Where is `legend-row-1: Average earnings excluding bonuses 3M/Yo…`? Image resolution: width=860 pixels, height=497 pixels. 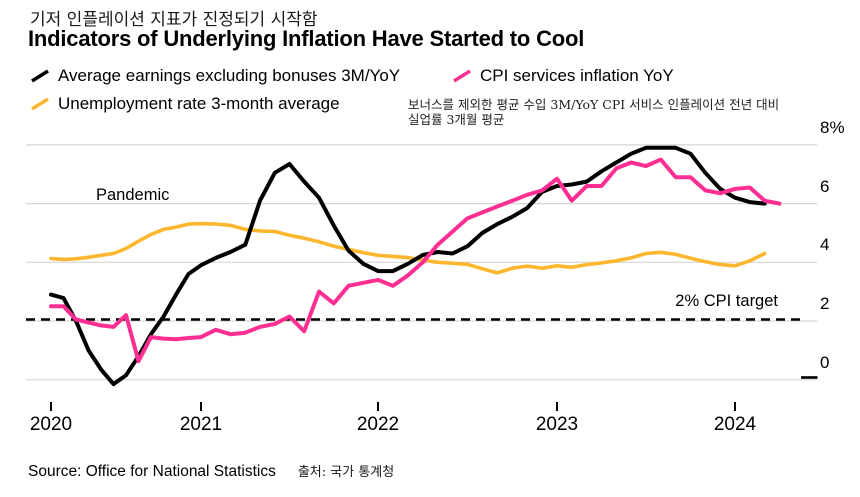
legend-row-1: Average earnings excluding bonuses 3M/Yo… is located at coordinates (430, 77).